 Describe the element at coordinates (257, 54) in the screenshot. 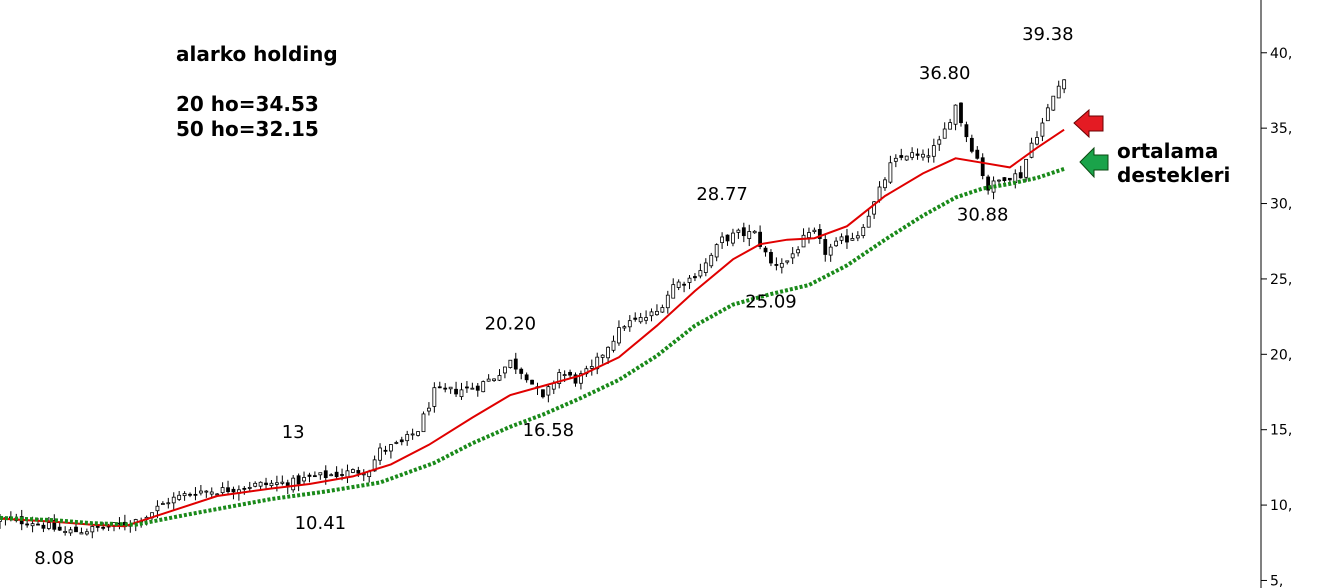

I see `chart-title: alarko holding` at that location.